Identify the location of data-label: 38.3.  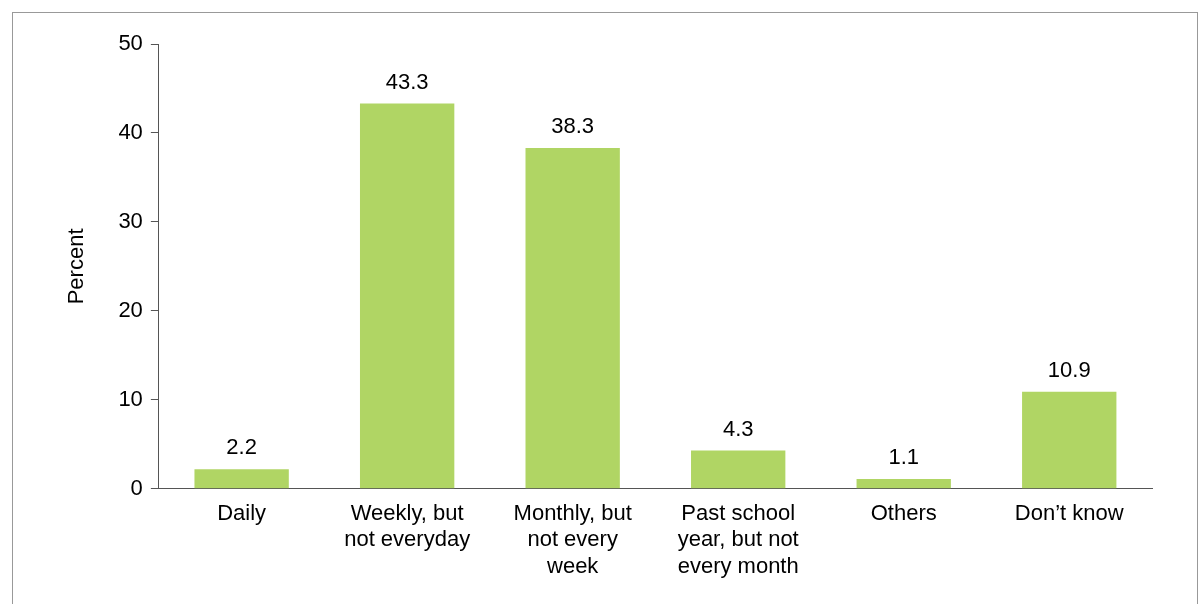
(573, 126).